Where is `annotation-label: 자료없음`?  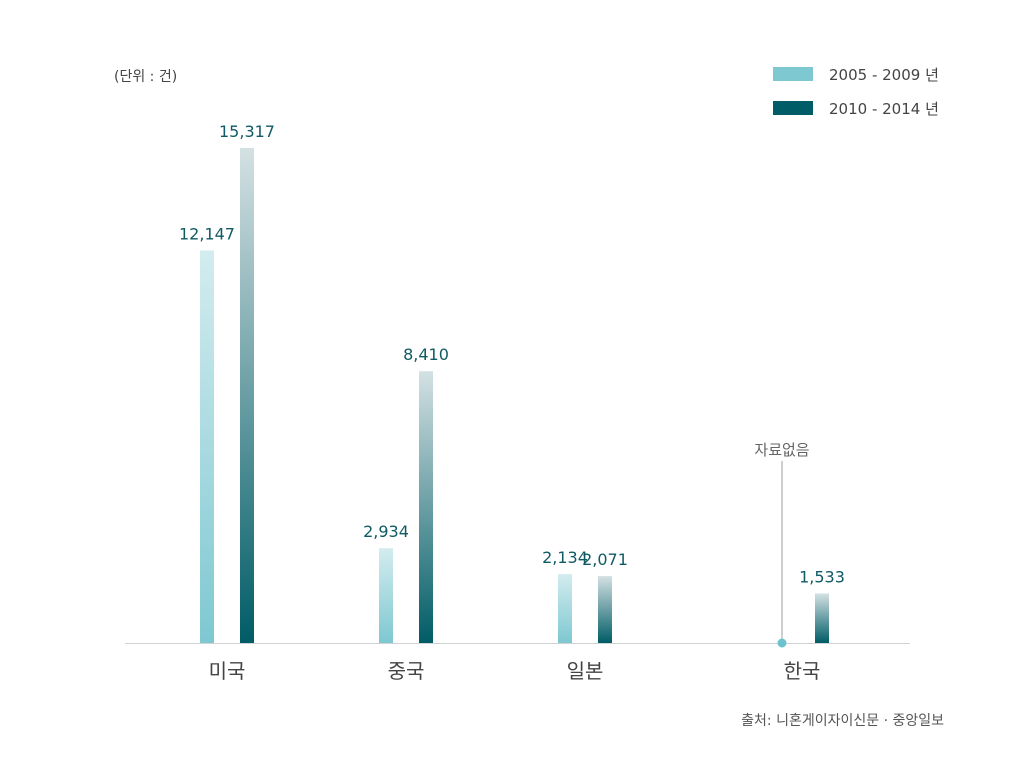
annotation-label: 자료없음 is located at coordinates (781, 450).